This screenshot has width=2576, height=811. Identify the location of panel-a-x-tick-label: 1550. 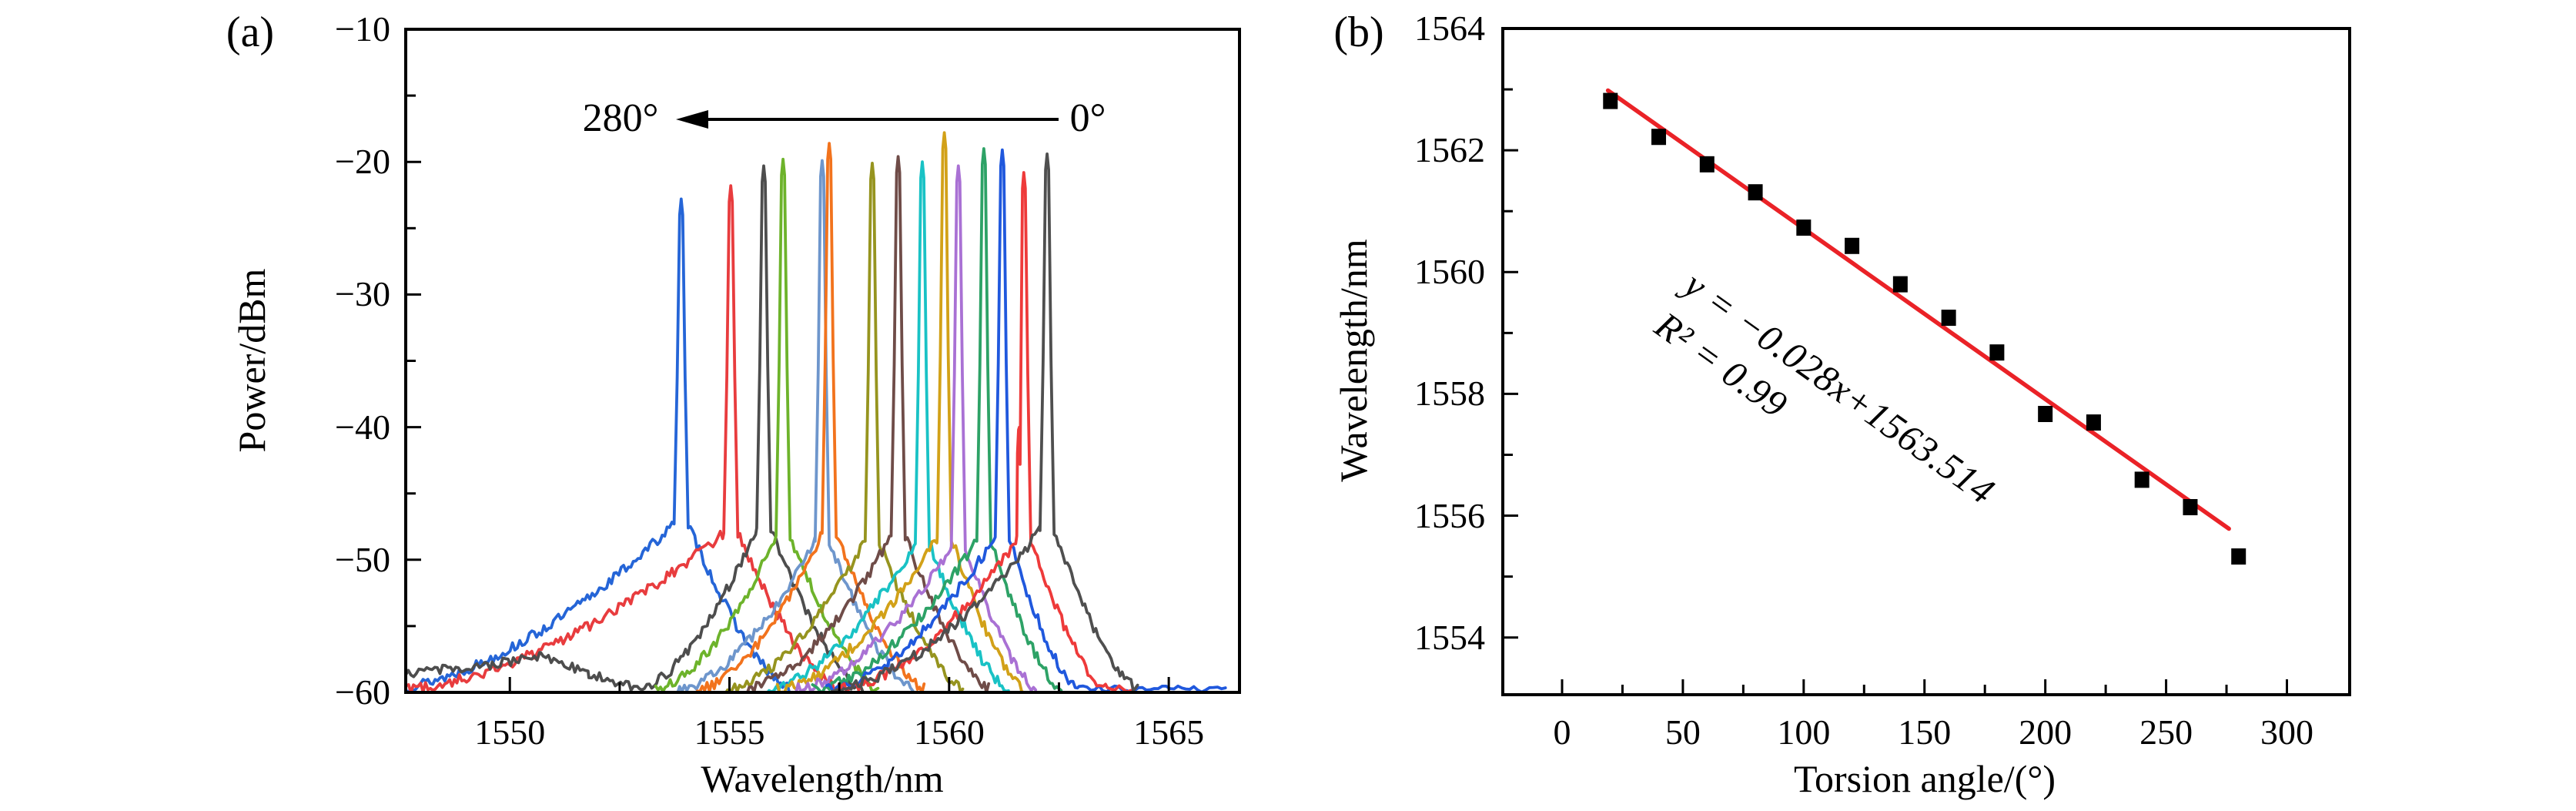
(510, 732).